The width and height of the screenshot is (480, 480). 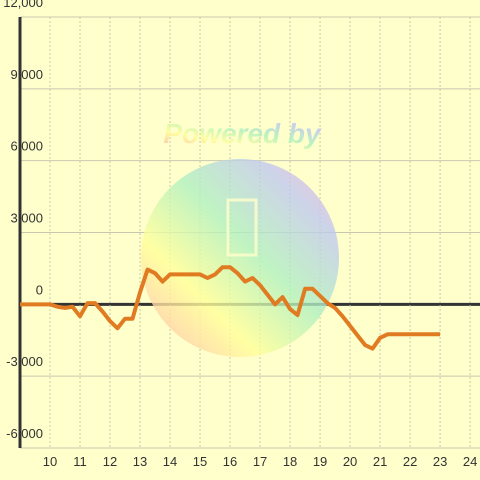 What do you see at coordinates (260, 461) in the screenshot?
I see `x-tick-label: 17` at bounding box center [260, 461].